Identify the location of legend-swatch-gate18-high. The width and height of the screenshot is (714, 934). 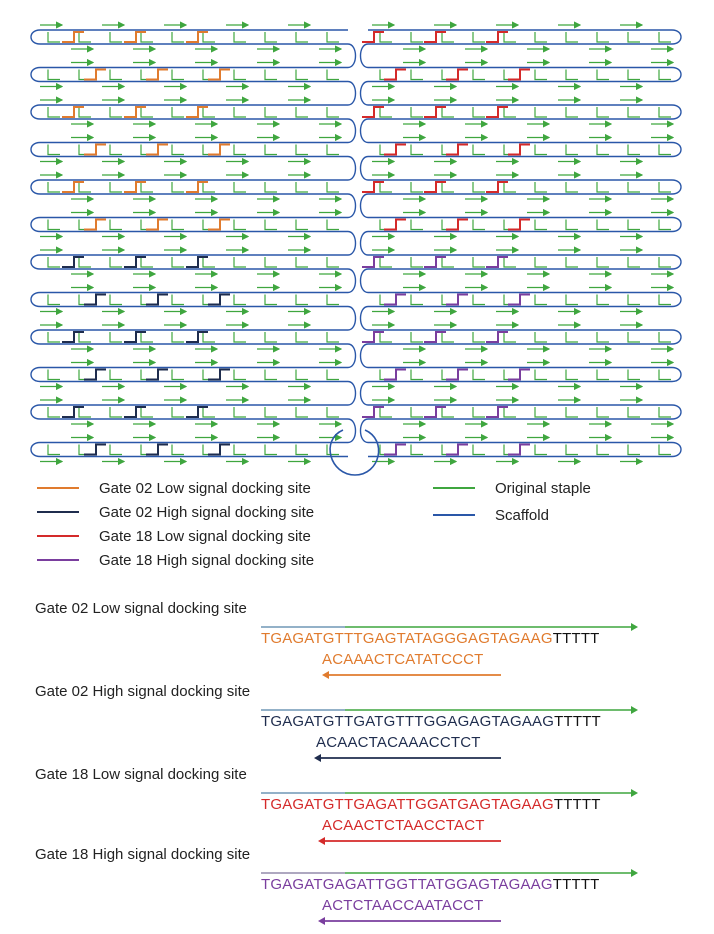
(58, 560).